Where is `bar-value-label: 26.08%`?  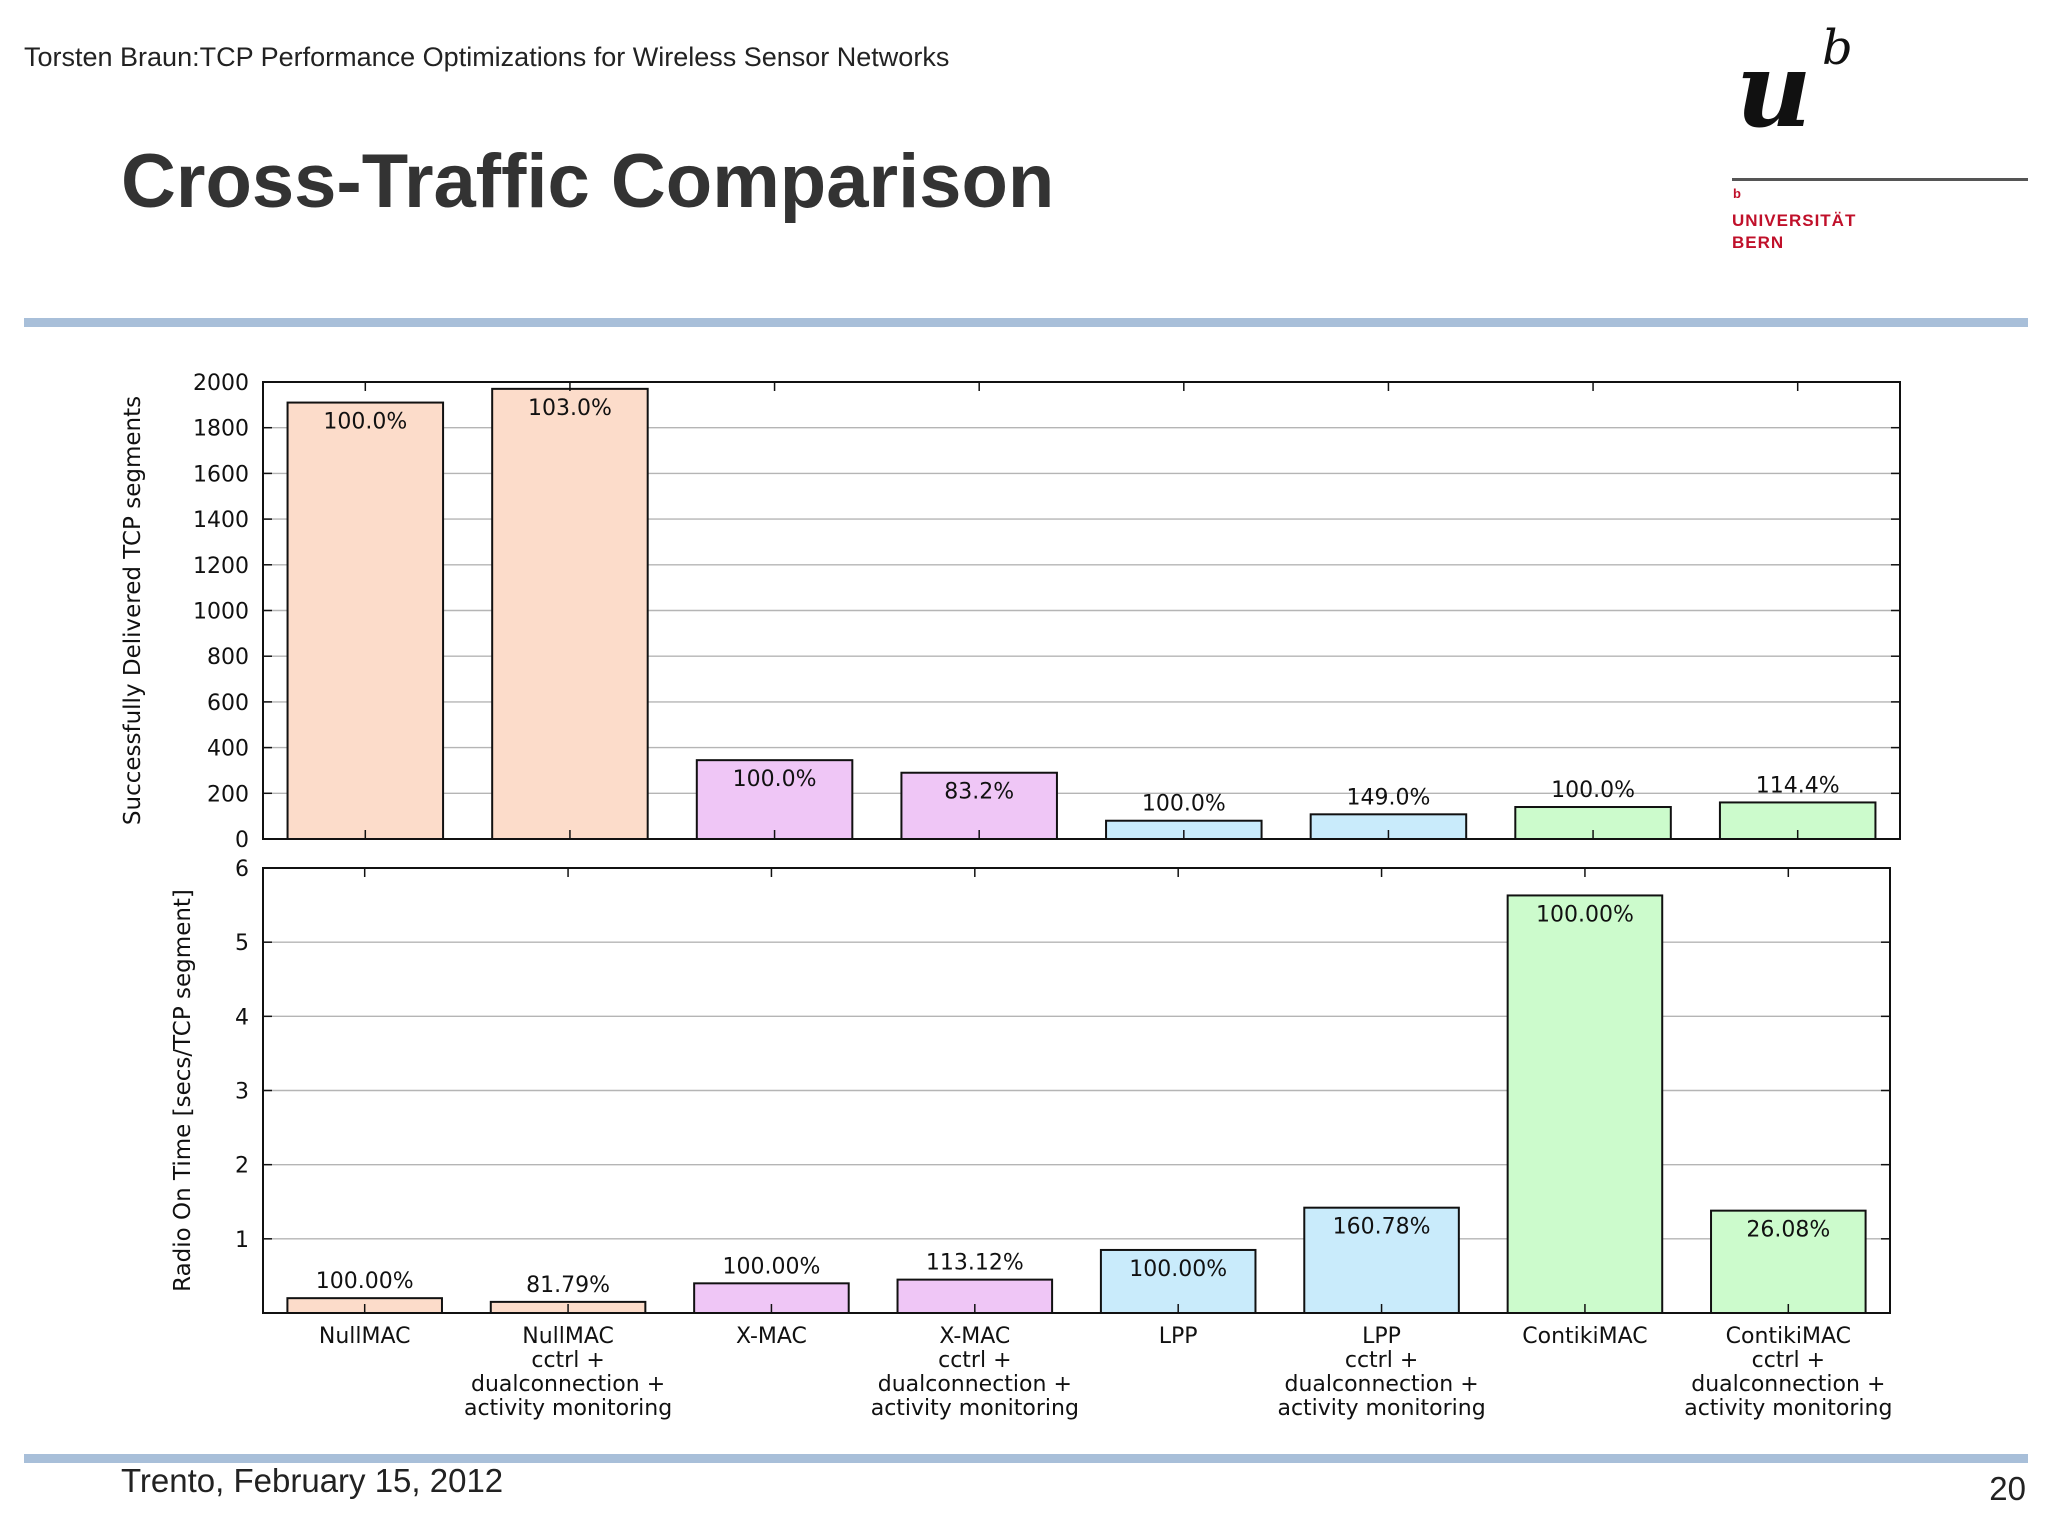 bar-value-label: 26.08% is located at coordinates (1788, 1230).